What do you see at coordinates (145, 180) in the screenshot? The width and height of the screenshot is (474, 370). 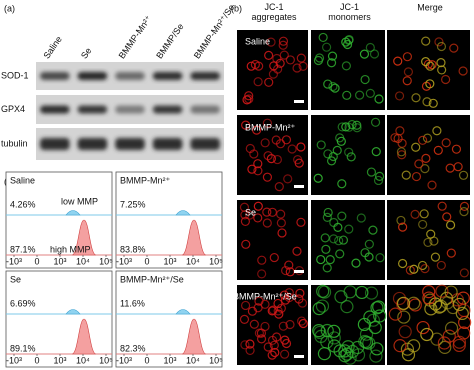 I see `plot-title: BMMP-Mn²⁺` at bounding box center [145, 180].